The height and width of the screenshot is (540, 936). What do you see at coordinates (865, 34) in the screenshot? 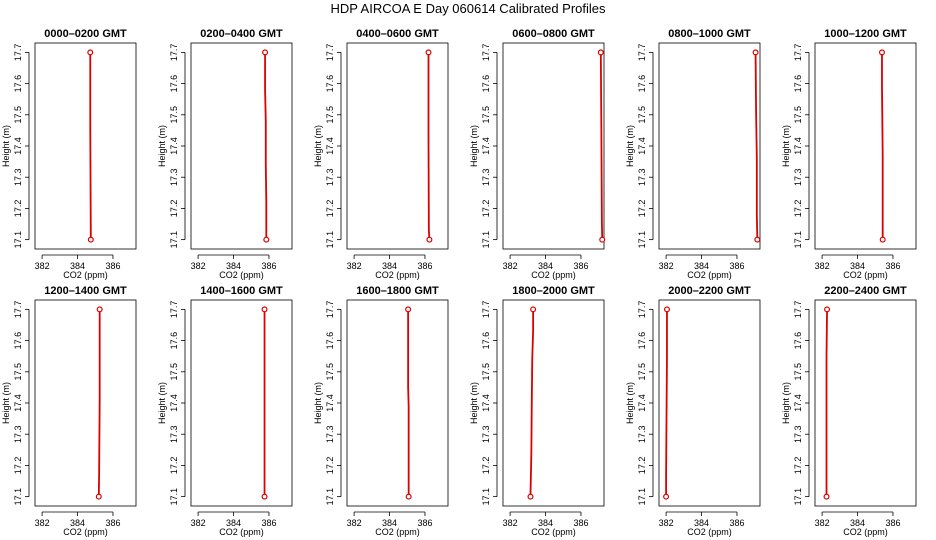
I see `panel-title: 1000–1200 GMT` at bounding box center [865, 34].